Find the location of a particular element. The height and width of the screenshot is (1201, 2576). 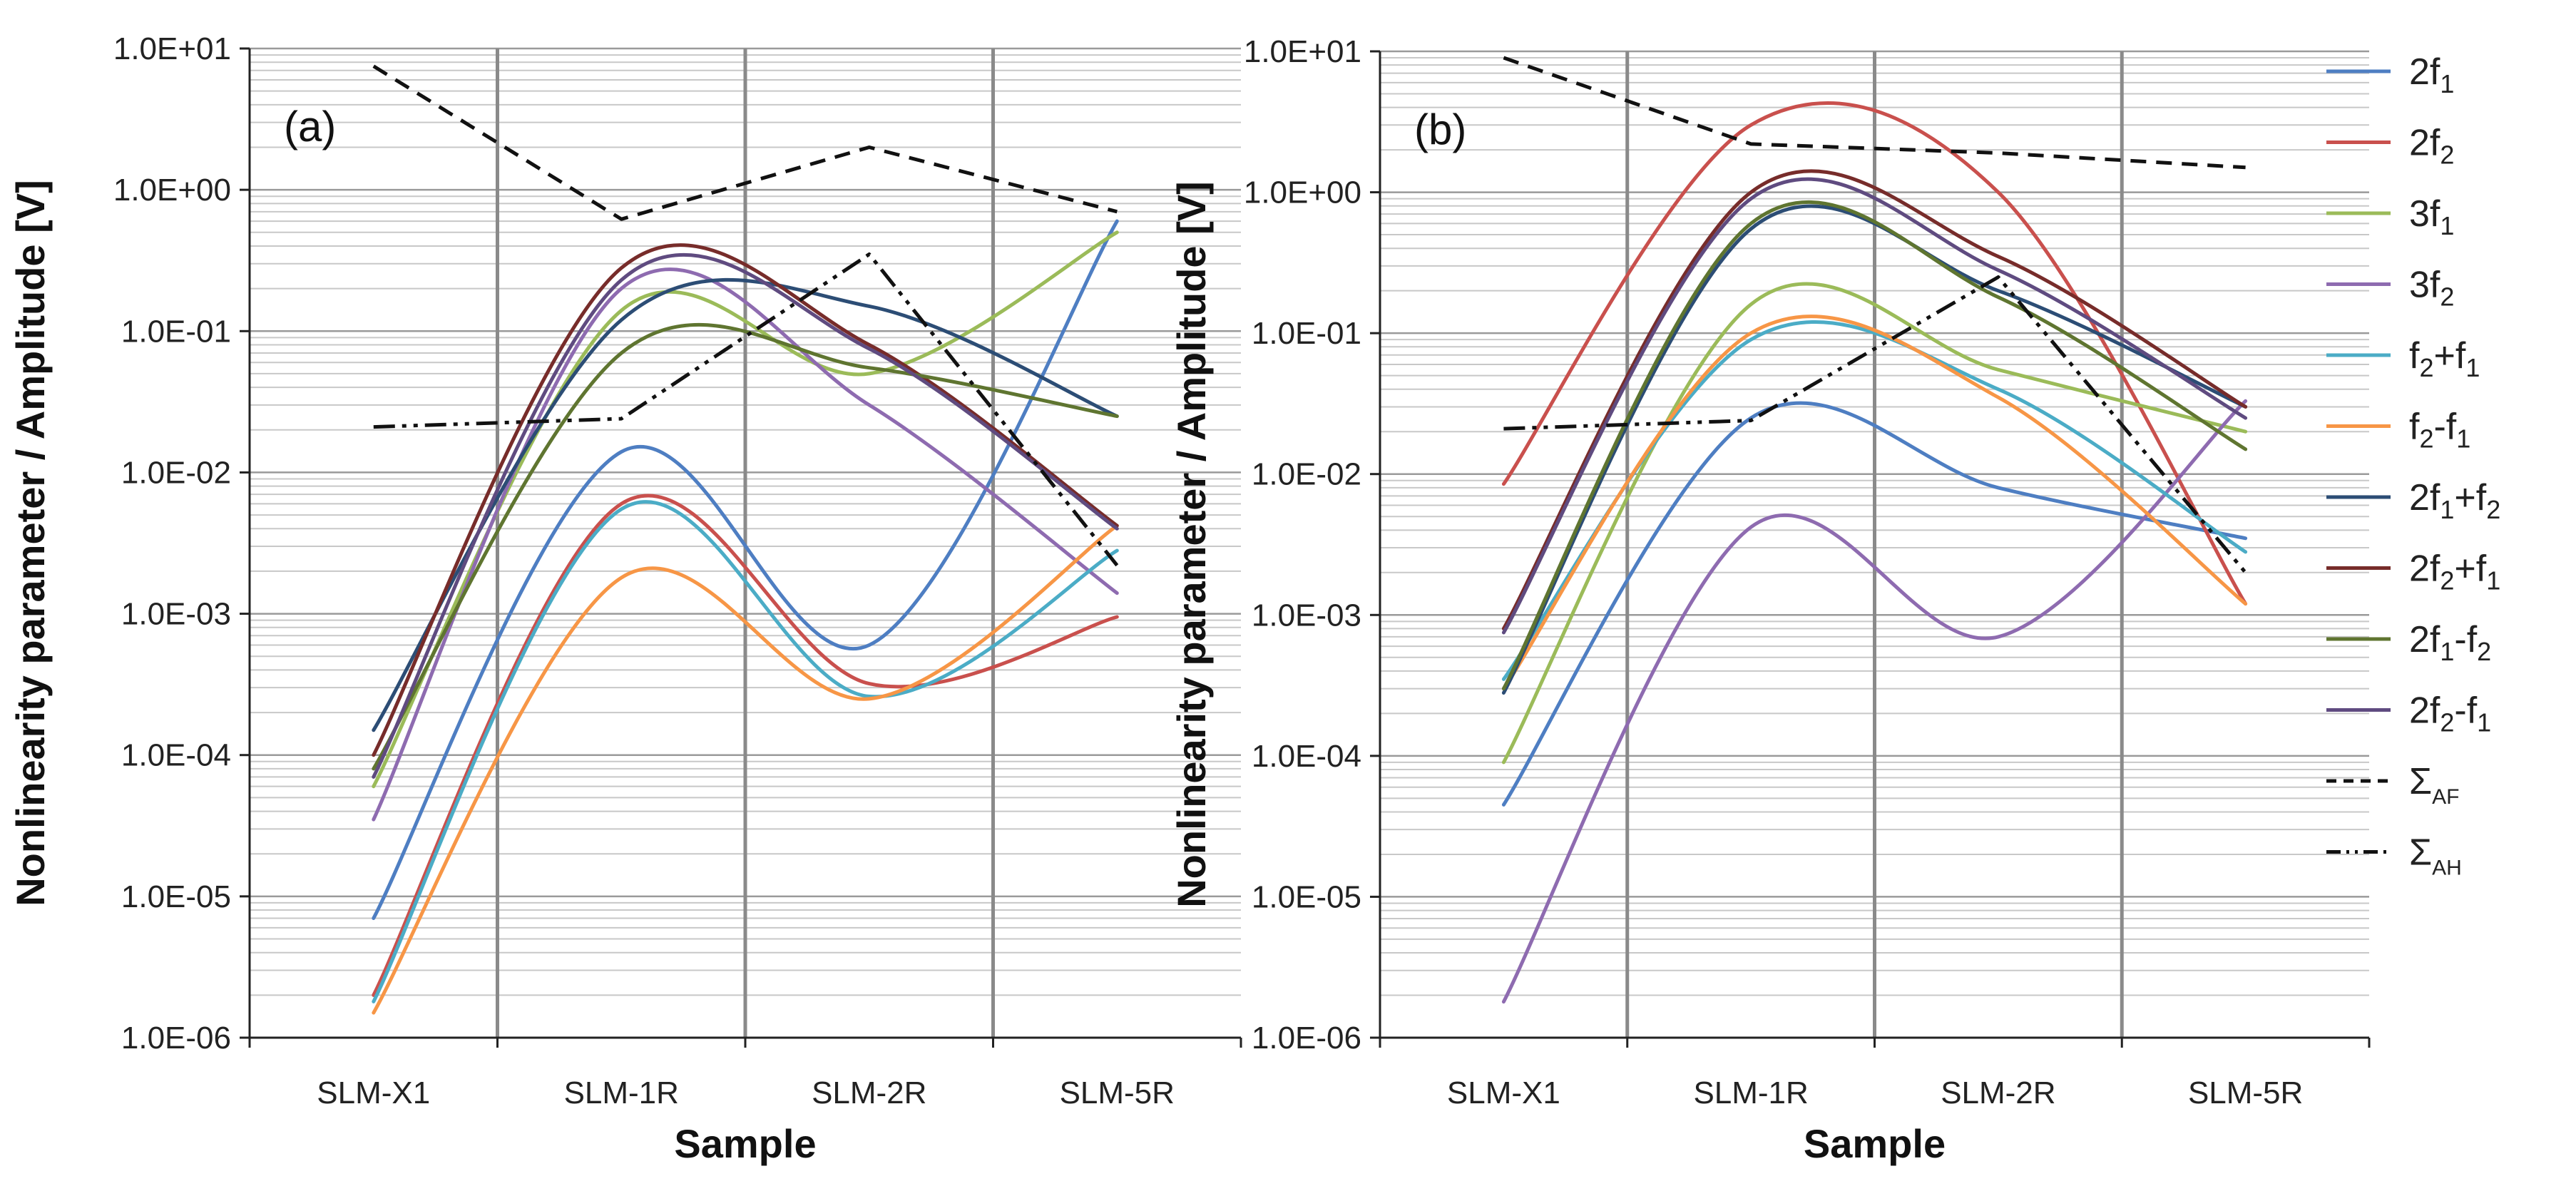

legend-label: 2f1 is located at coordinates (2431, 74).